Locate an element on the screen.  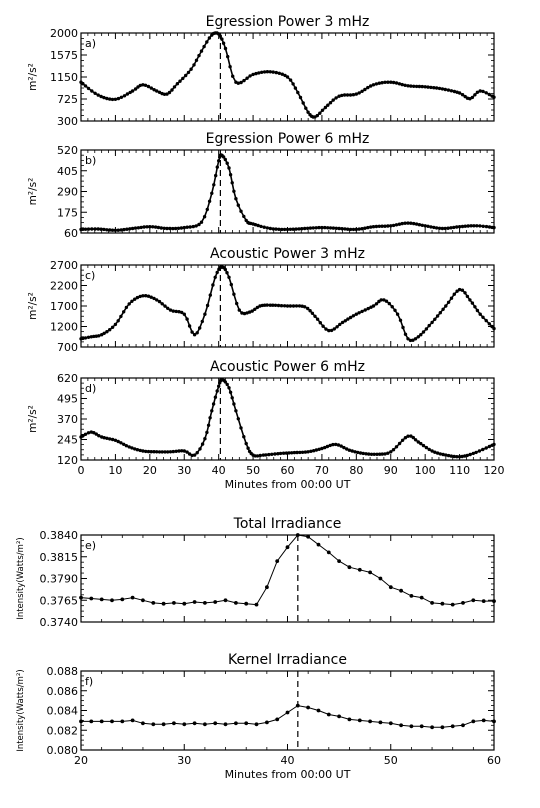
y-tick-label: 370 is located at coordinates (67, 419).